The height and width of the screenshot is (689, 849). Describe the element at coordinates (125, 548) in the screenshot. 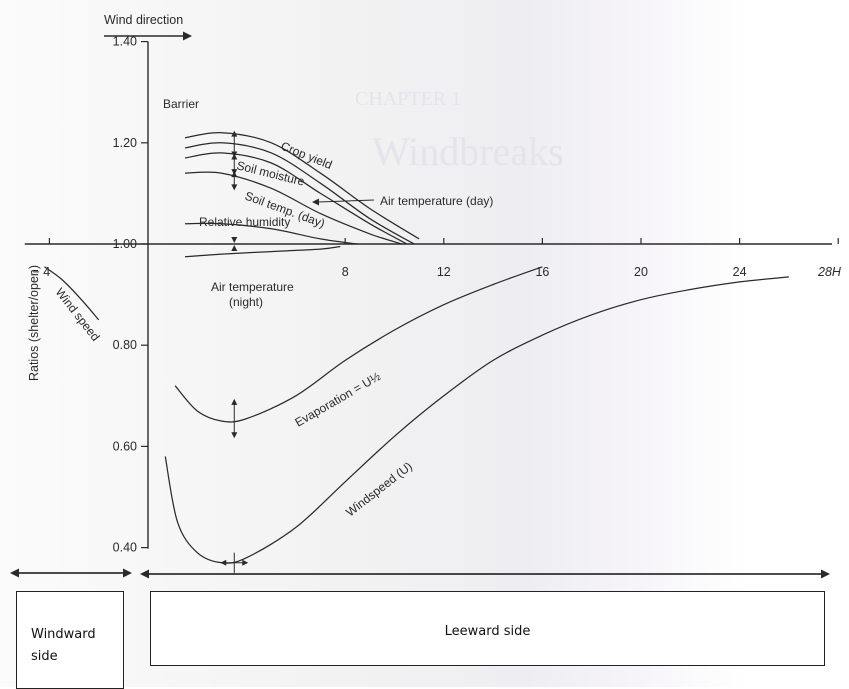

I see `y-tick-label: 0.40` at that location.